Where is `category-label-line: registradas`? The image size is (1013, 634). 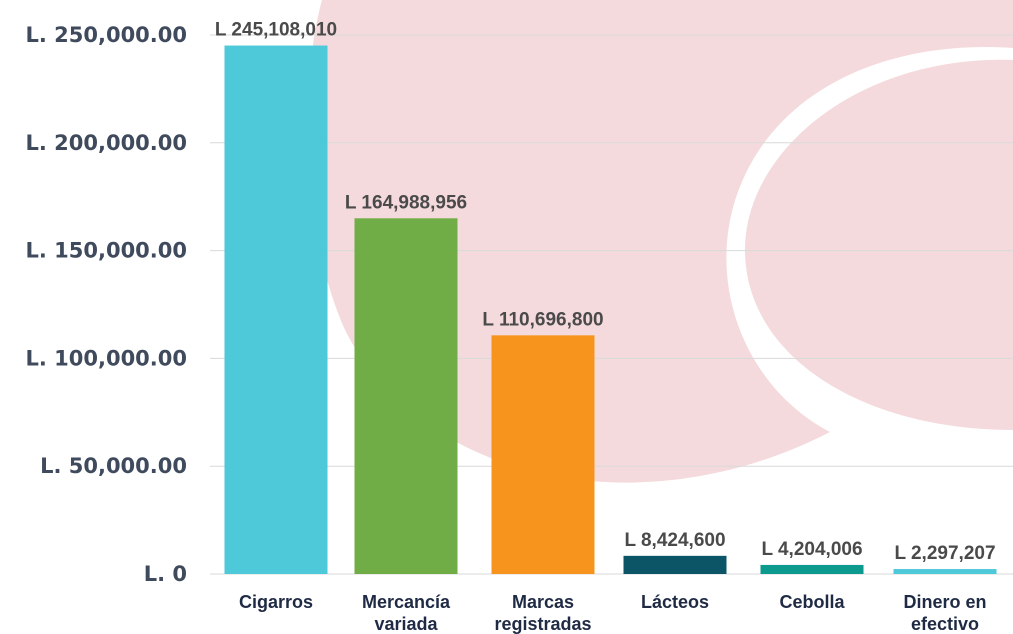
category-label-line: registradas is located at coordinates (542, 624).